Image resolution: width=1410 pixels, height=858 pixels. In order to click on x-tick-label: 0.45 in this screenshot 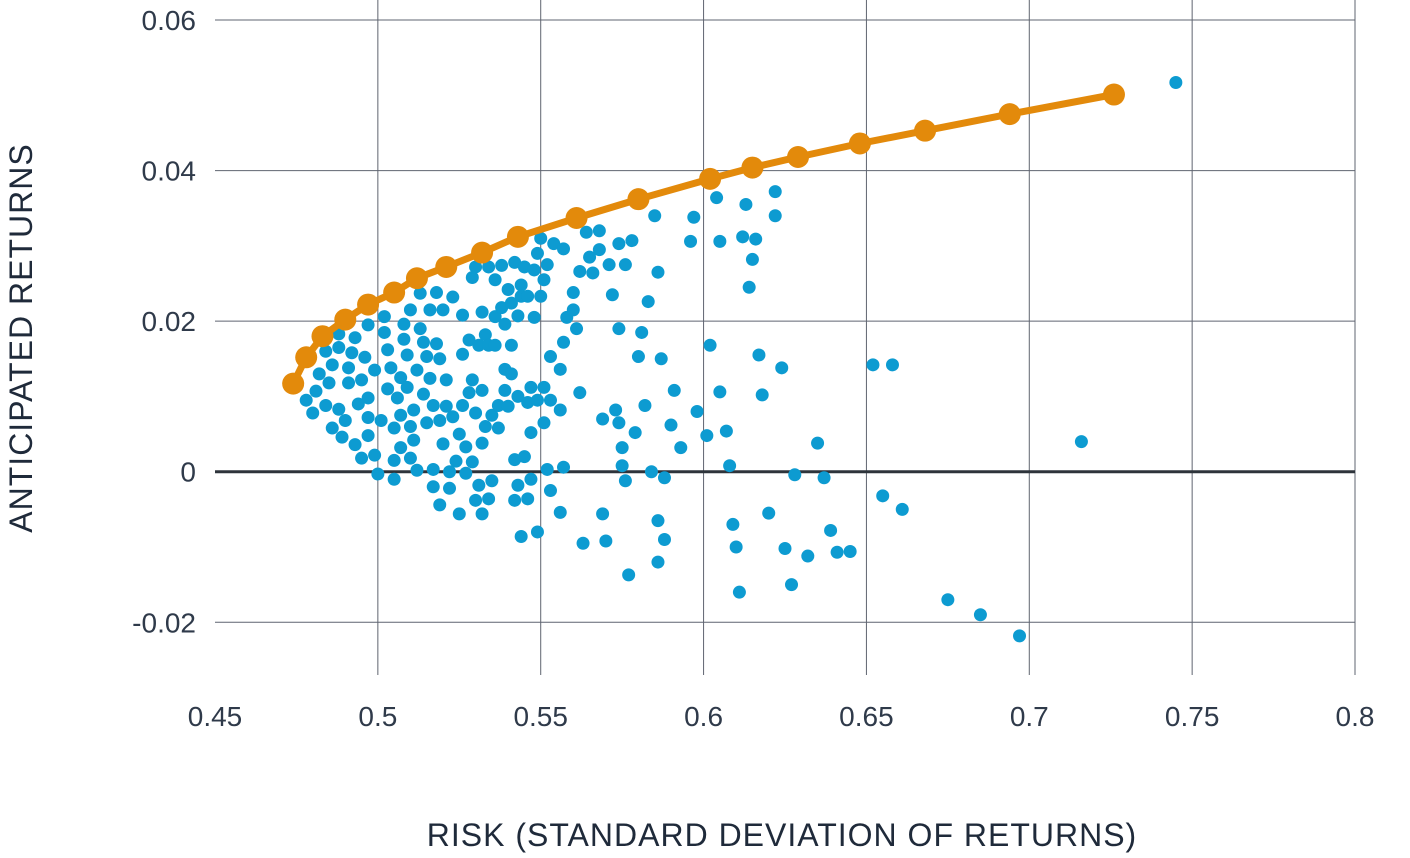, I will do `click(215, 716)`.